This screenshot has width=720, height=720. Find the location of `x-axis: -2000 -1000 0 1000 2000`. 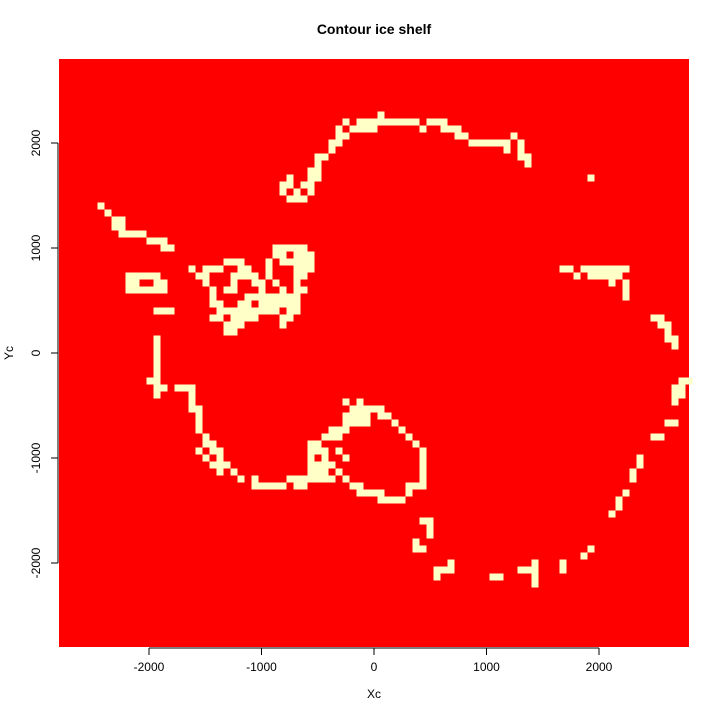

x-axis: -2000 -1000 0 1000 2000 is located at coordinates (373, 660).